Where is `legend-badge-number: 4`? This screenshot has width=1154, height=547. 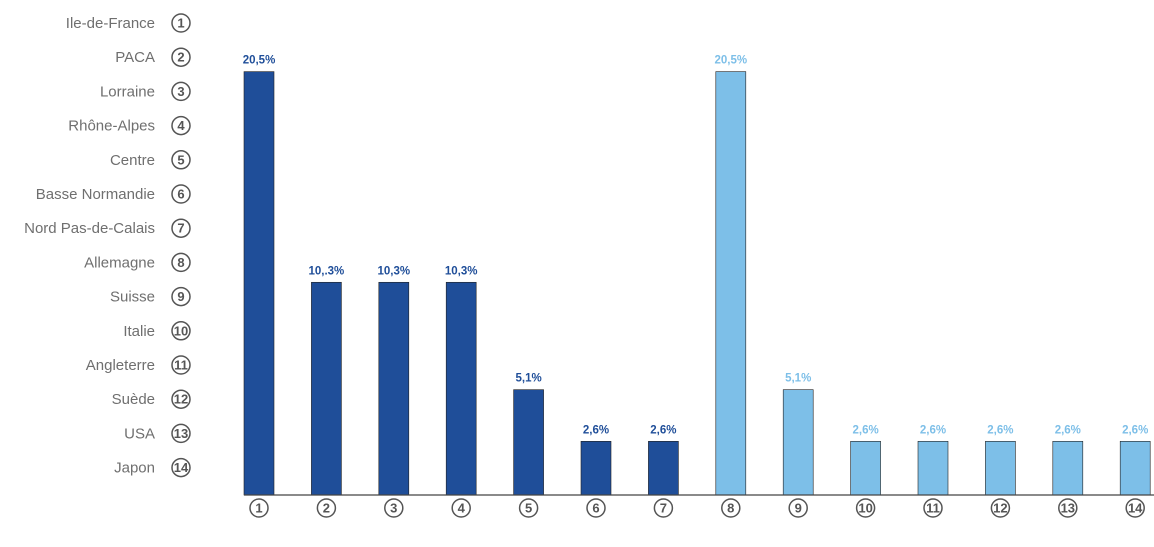
legend-badge-number: 4 is located at coordinates (181, 125).